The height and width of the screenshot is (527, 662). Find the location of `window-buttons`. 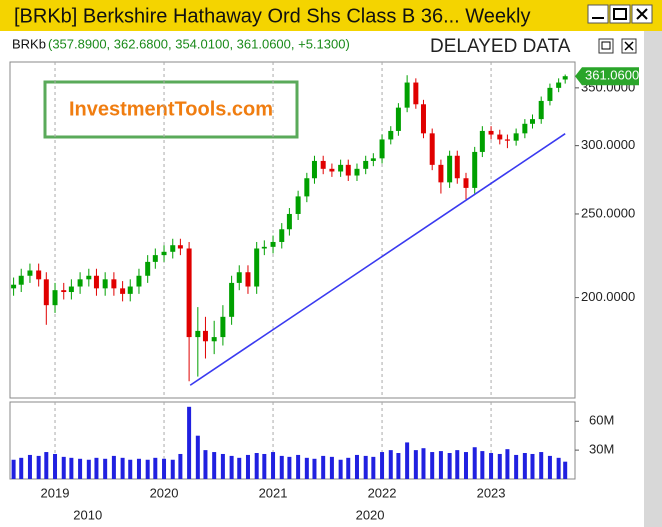

window-buttons is located at coordinates (620, 14).